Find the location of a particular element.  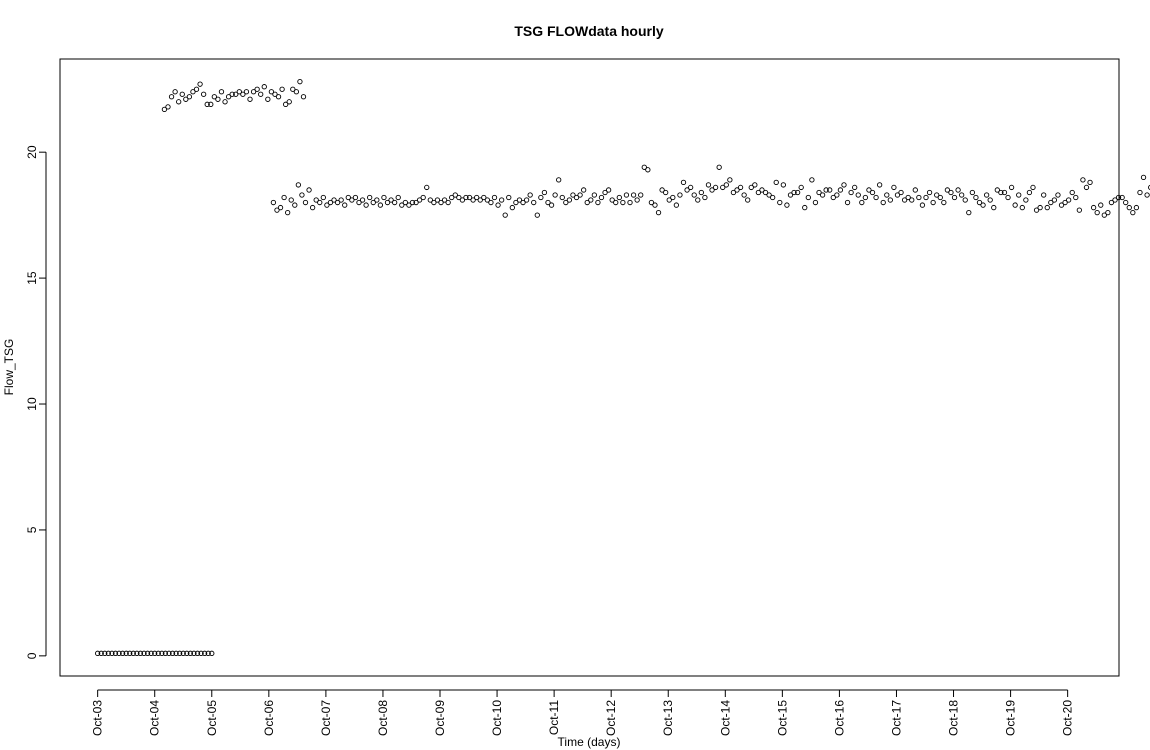

y-tick-label: 10 is located at coordinates (32, 404).